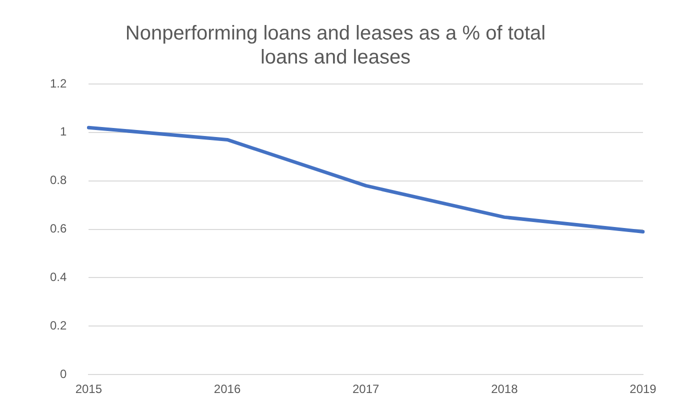 This screenshot has height=417, width=681. What do you see at coordinates (366, 389) in the screenshot?
I see `x-tick-label: 2017` at bounding box center [366, 389].